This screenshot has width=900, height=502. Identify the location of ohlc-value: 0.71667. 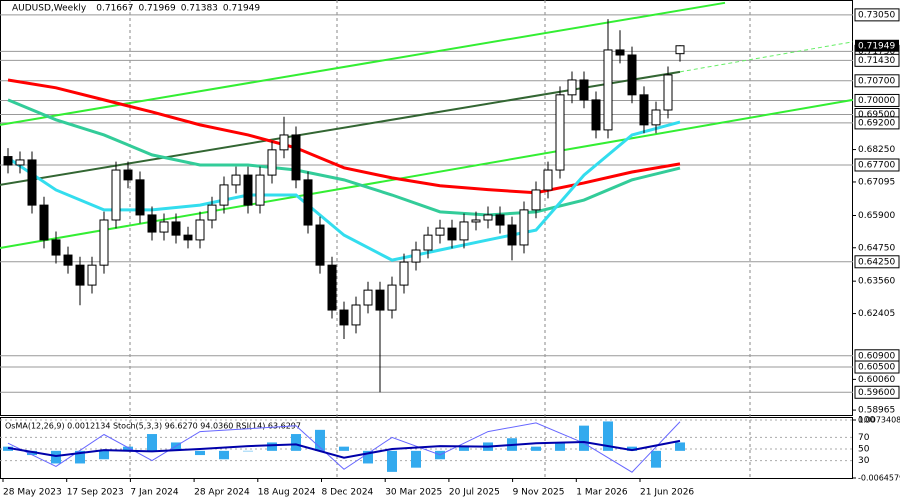
(114, 9).